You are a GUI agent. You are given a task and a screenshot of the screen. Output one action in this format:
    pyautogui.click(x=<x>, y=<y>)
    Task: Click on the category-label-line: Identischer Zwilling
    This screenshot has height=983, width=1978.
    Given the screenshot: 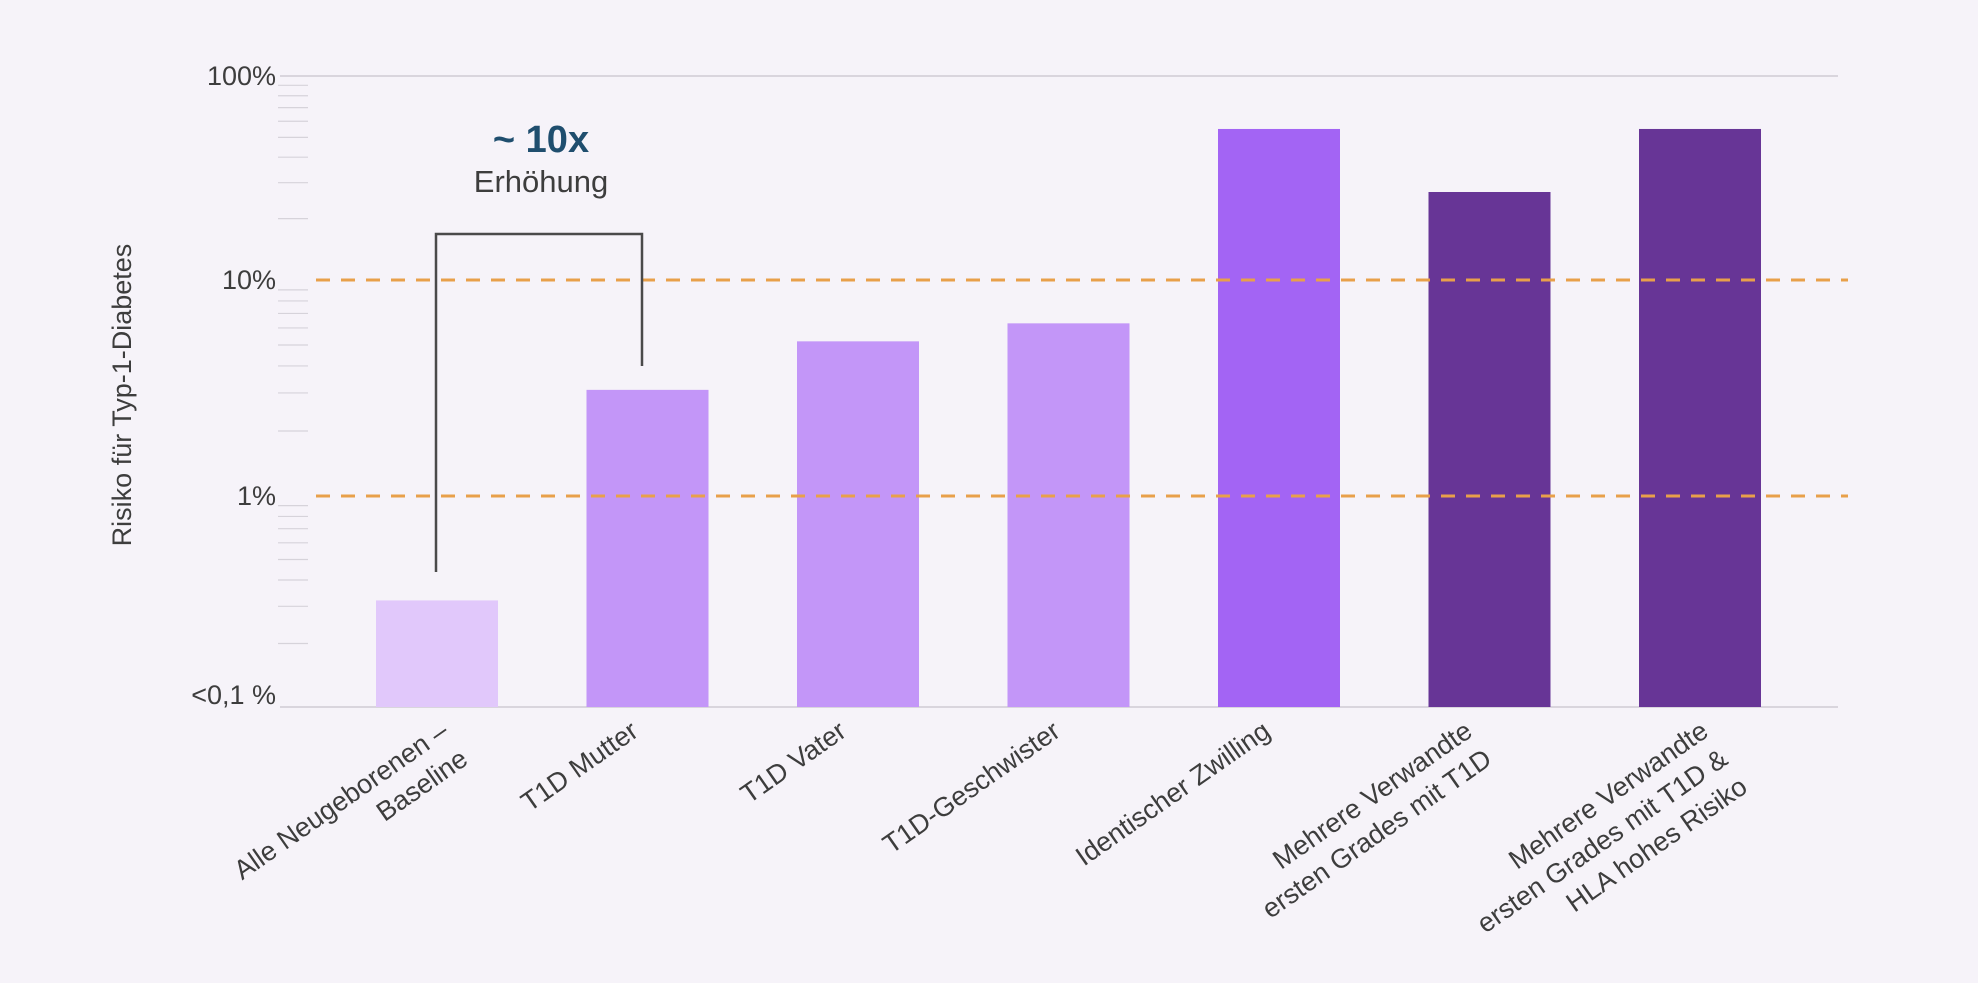 What is the action you would take?
    pyautogui.click(x=1172, y=793)
    